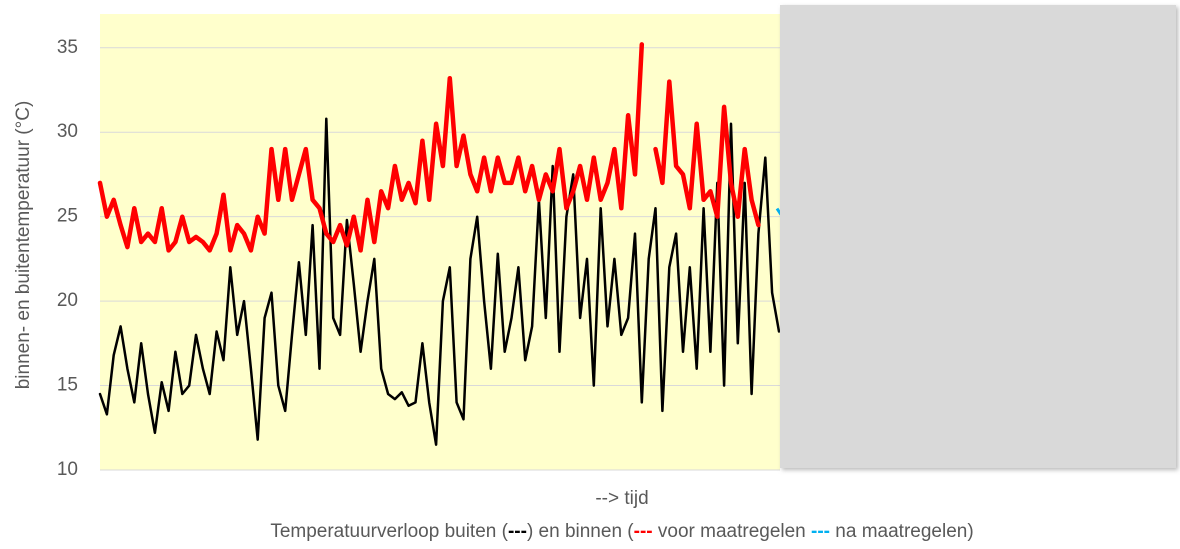 This screenshot has width=1180, height=549. What do you see at coordinates (23, 245) in the screenshot?
I see `y-axis-label: binnen- en buitentemperatuur (°C)` at bounding box center [23, 245].